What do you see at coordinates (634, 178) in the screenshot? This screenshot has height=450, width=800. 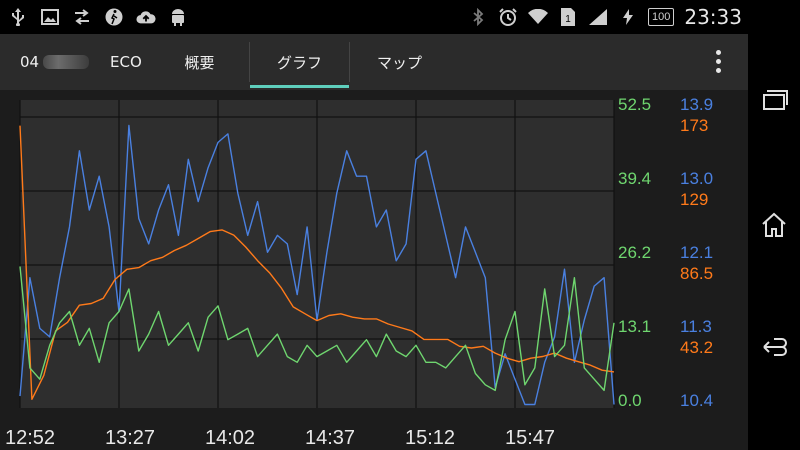 I see `y-tick-label-green: 39.4` at bounding box center [634, 178].